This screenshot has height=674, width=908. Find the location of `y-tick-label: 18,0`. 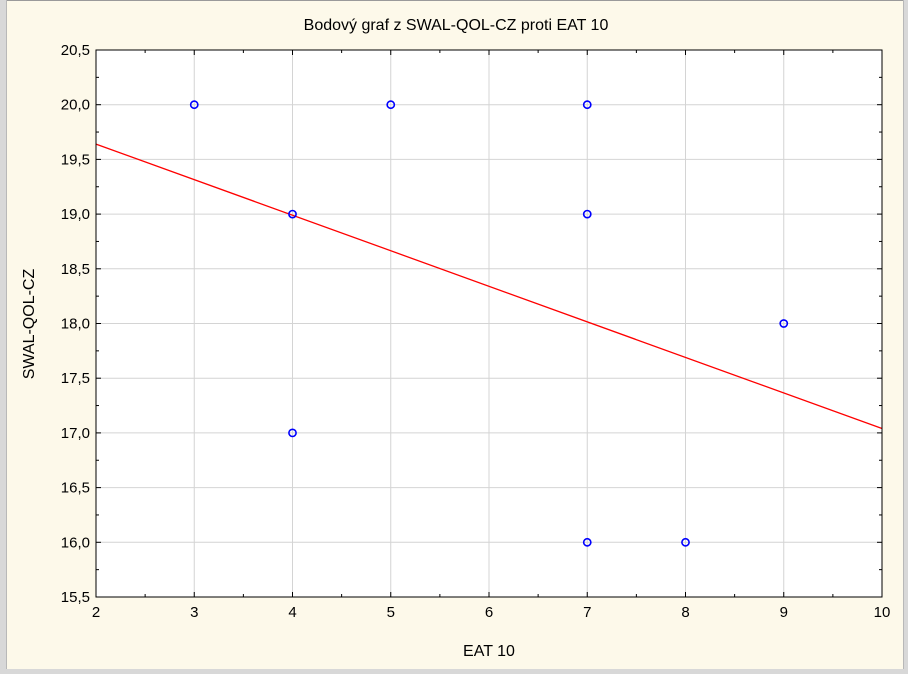

y-tick-label: 18,0 is located at coordinates (75, 324).